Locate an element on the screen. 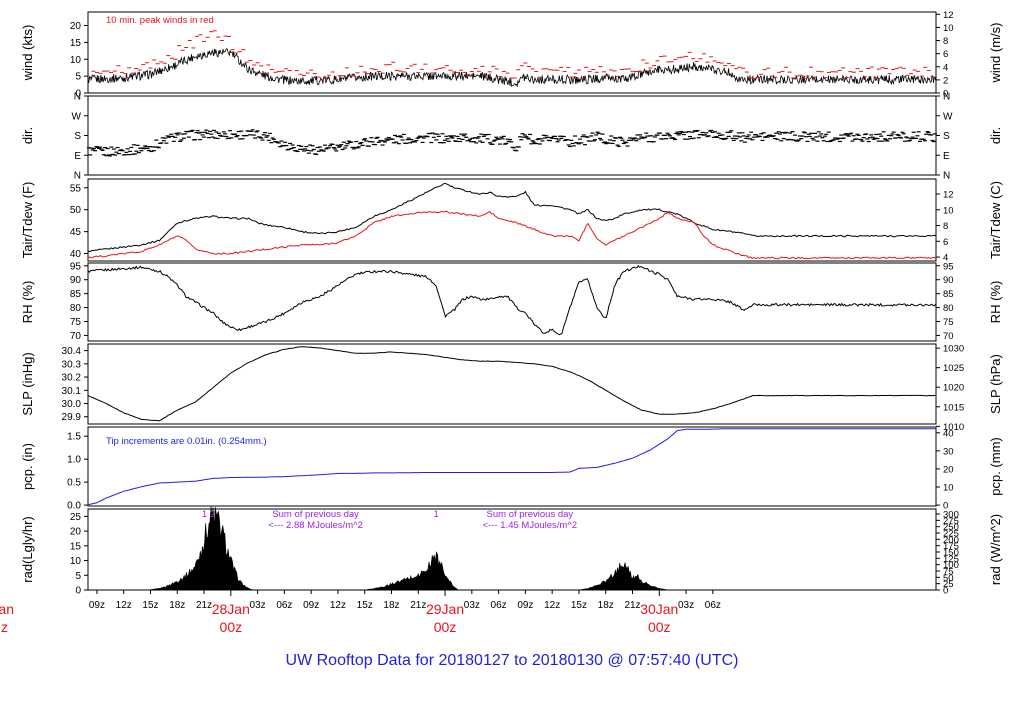  panel-frame-slp is located at coordinates (512, 384).